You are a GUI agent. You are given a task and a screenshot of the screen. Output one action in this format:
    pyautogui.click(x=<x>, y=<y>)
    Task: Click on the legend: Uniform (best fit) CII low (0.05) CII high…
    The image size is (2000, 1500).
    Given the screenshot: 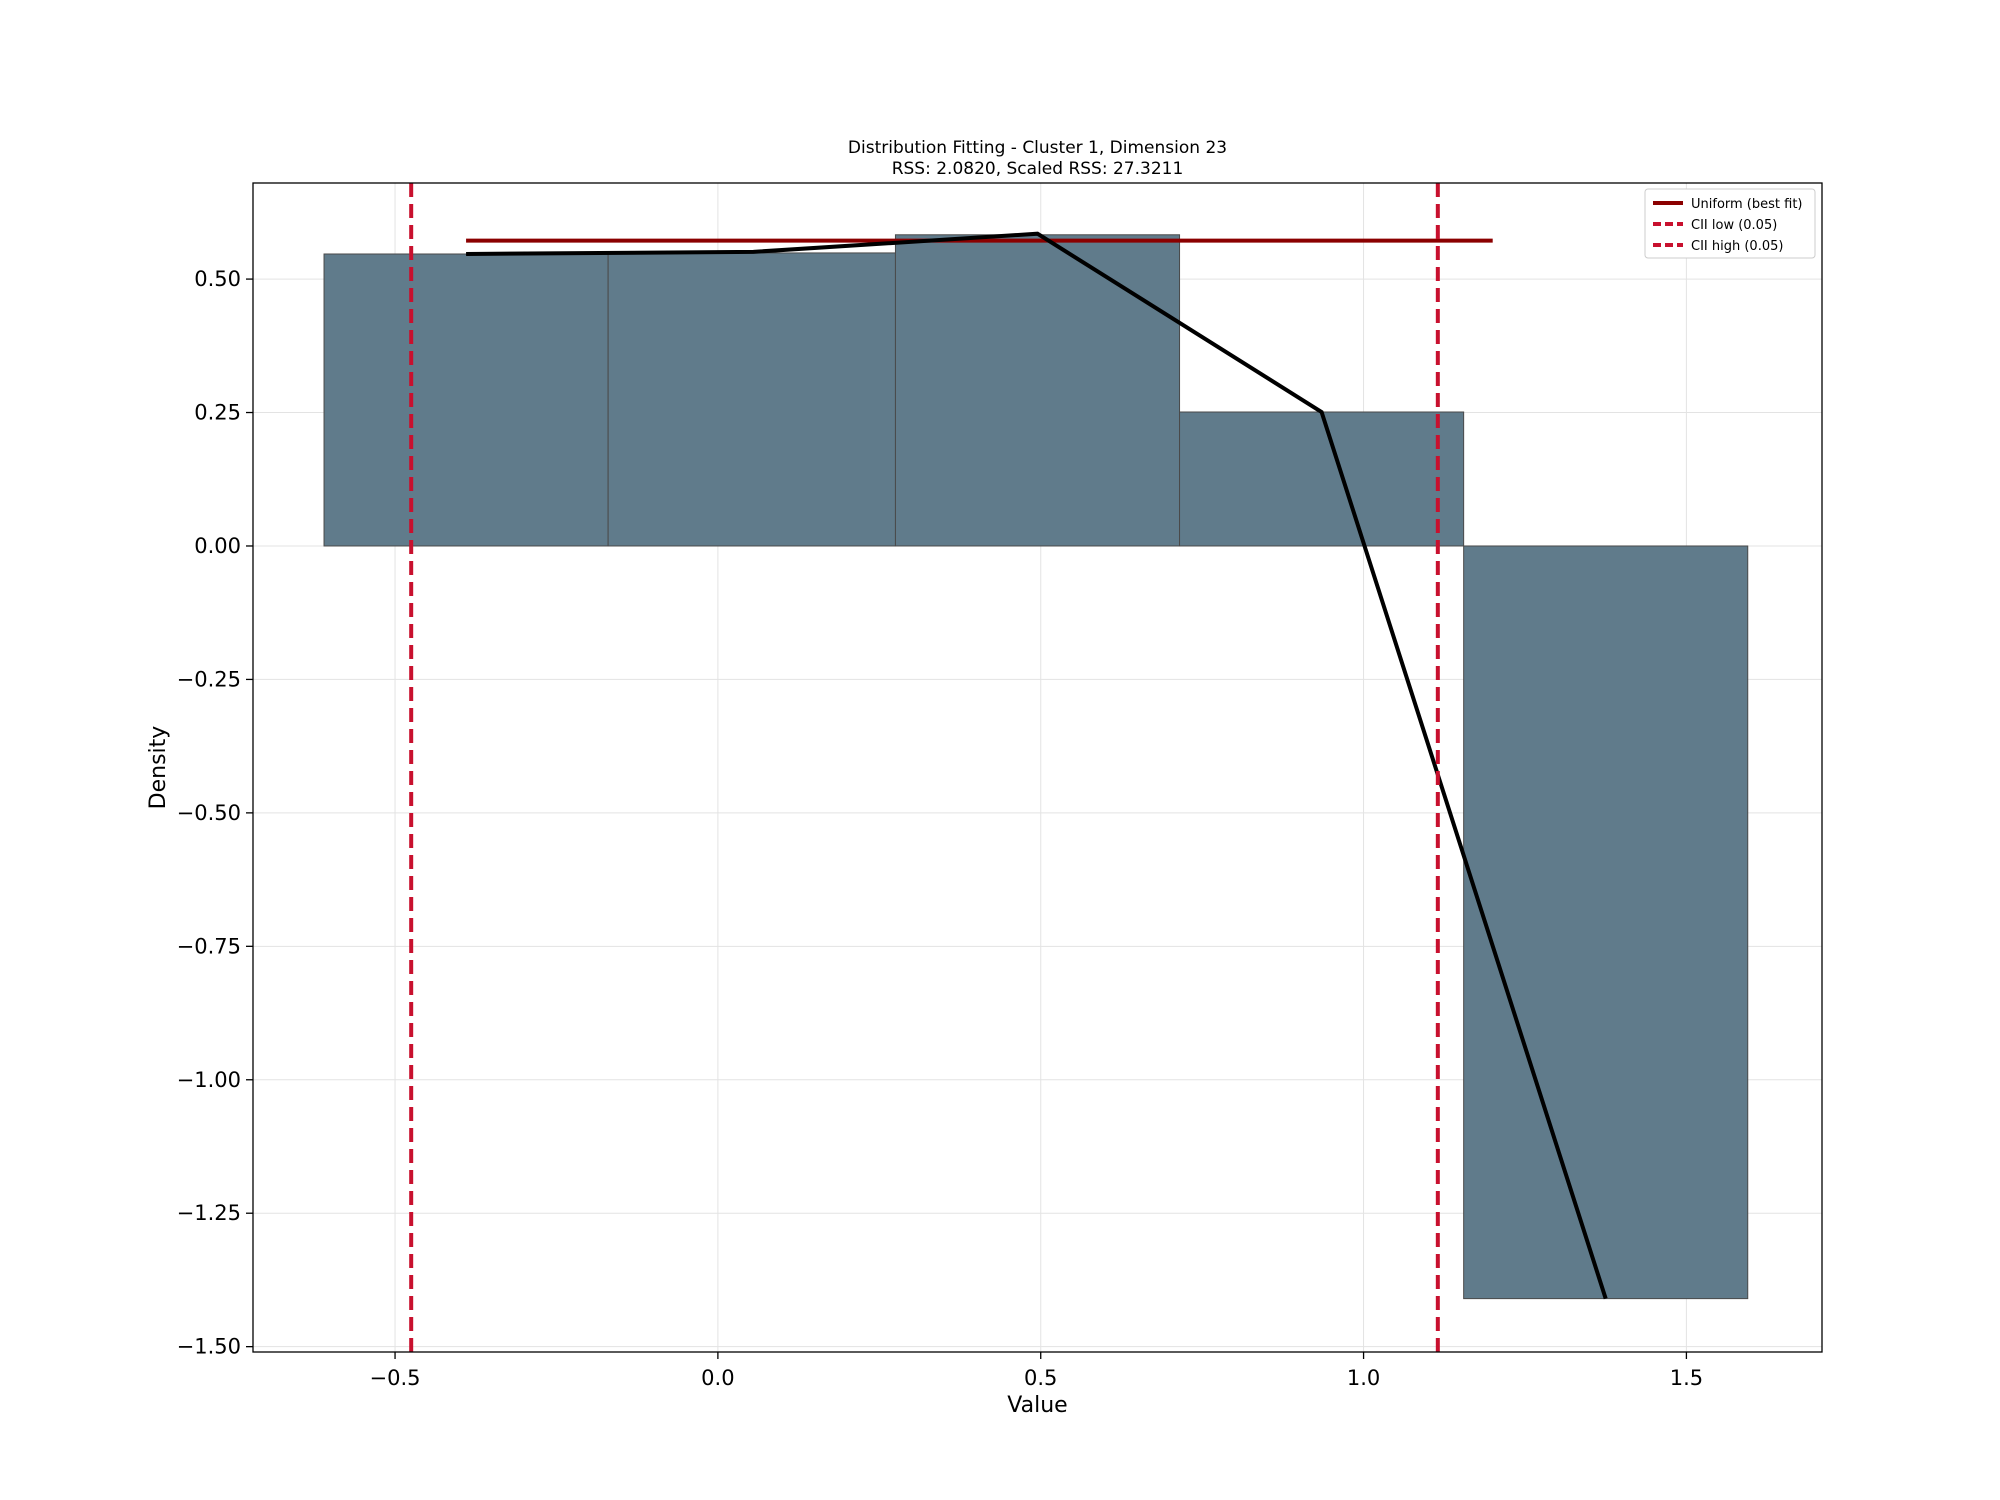 What is the action you would take?
    pyautogui.click(x=1730, y=223)
    